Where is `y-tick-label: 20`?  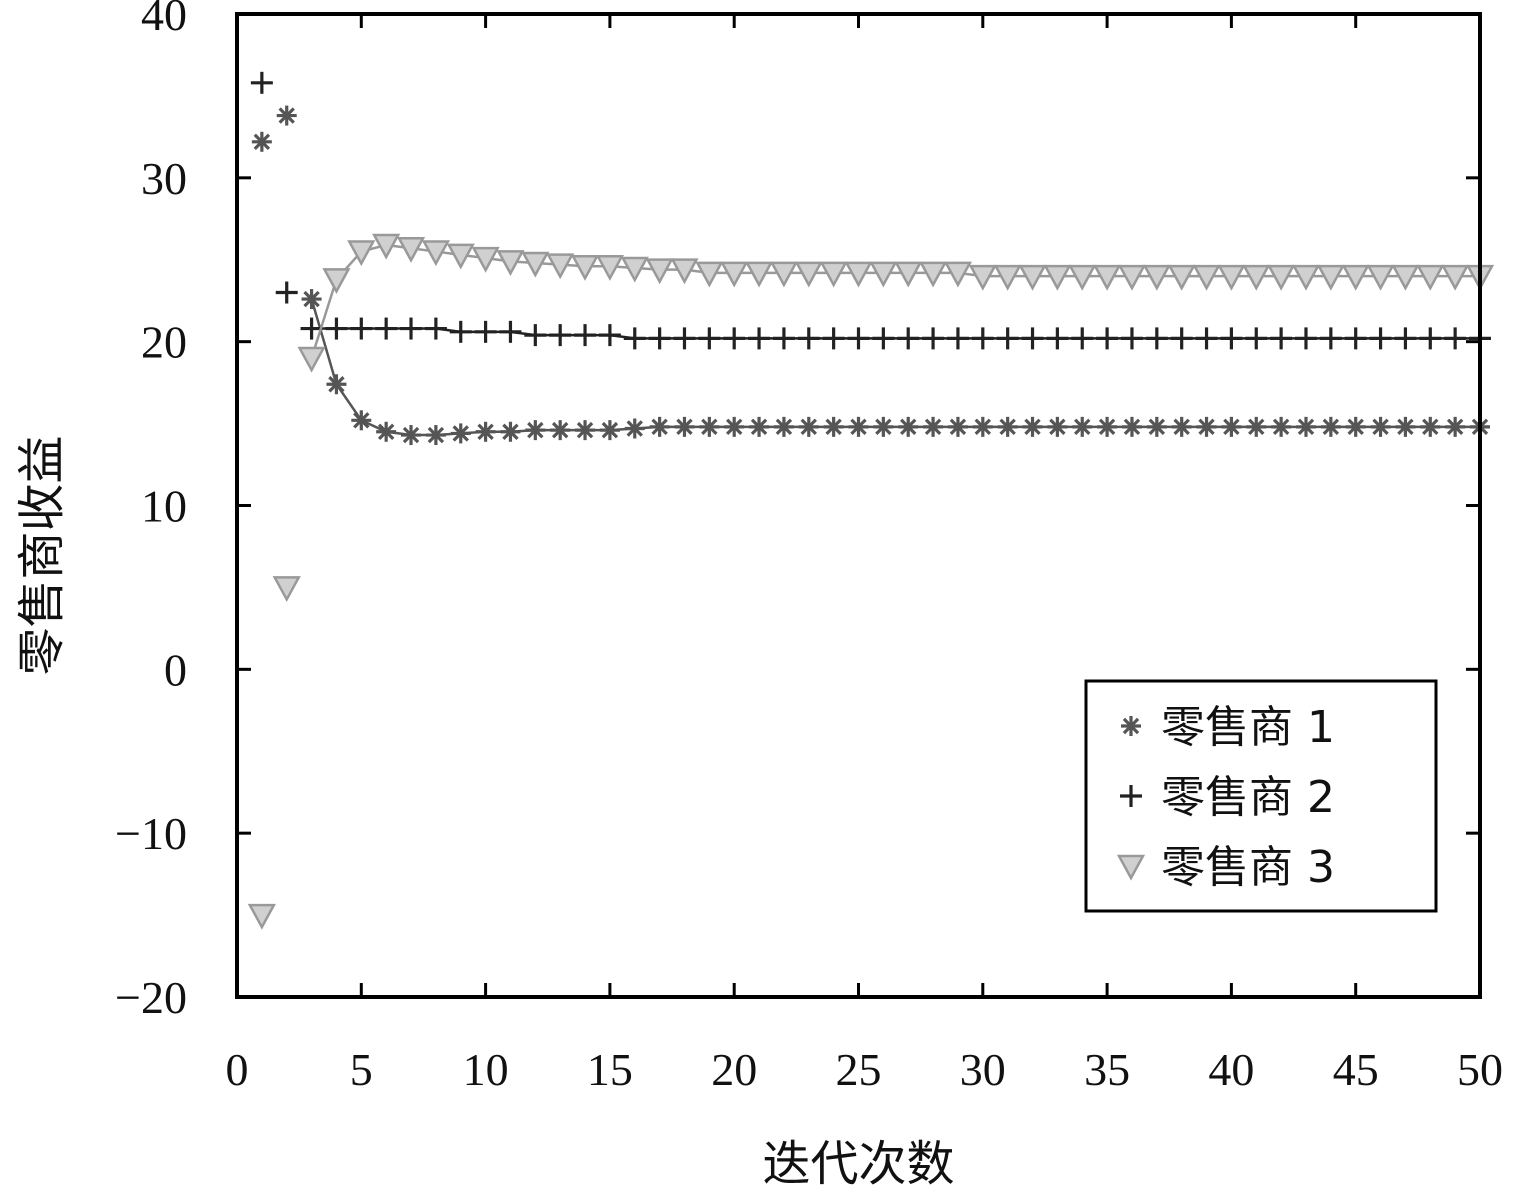
y-tick-label: 20 is located at coordinates (164, 342).